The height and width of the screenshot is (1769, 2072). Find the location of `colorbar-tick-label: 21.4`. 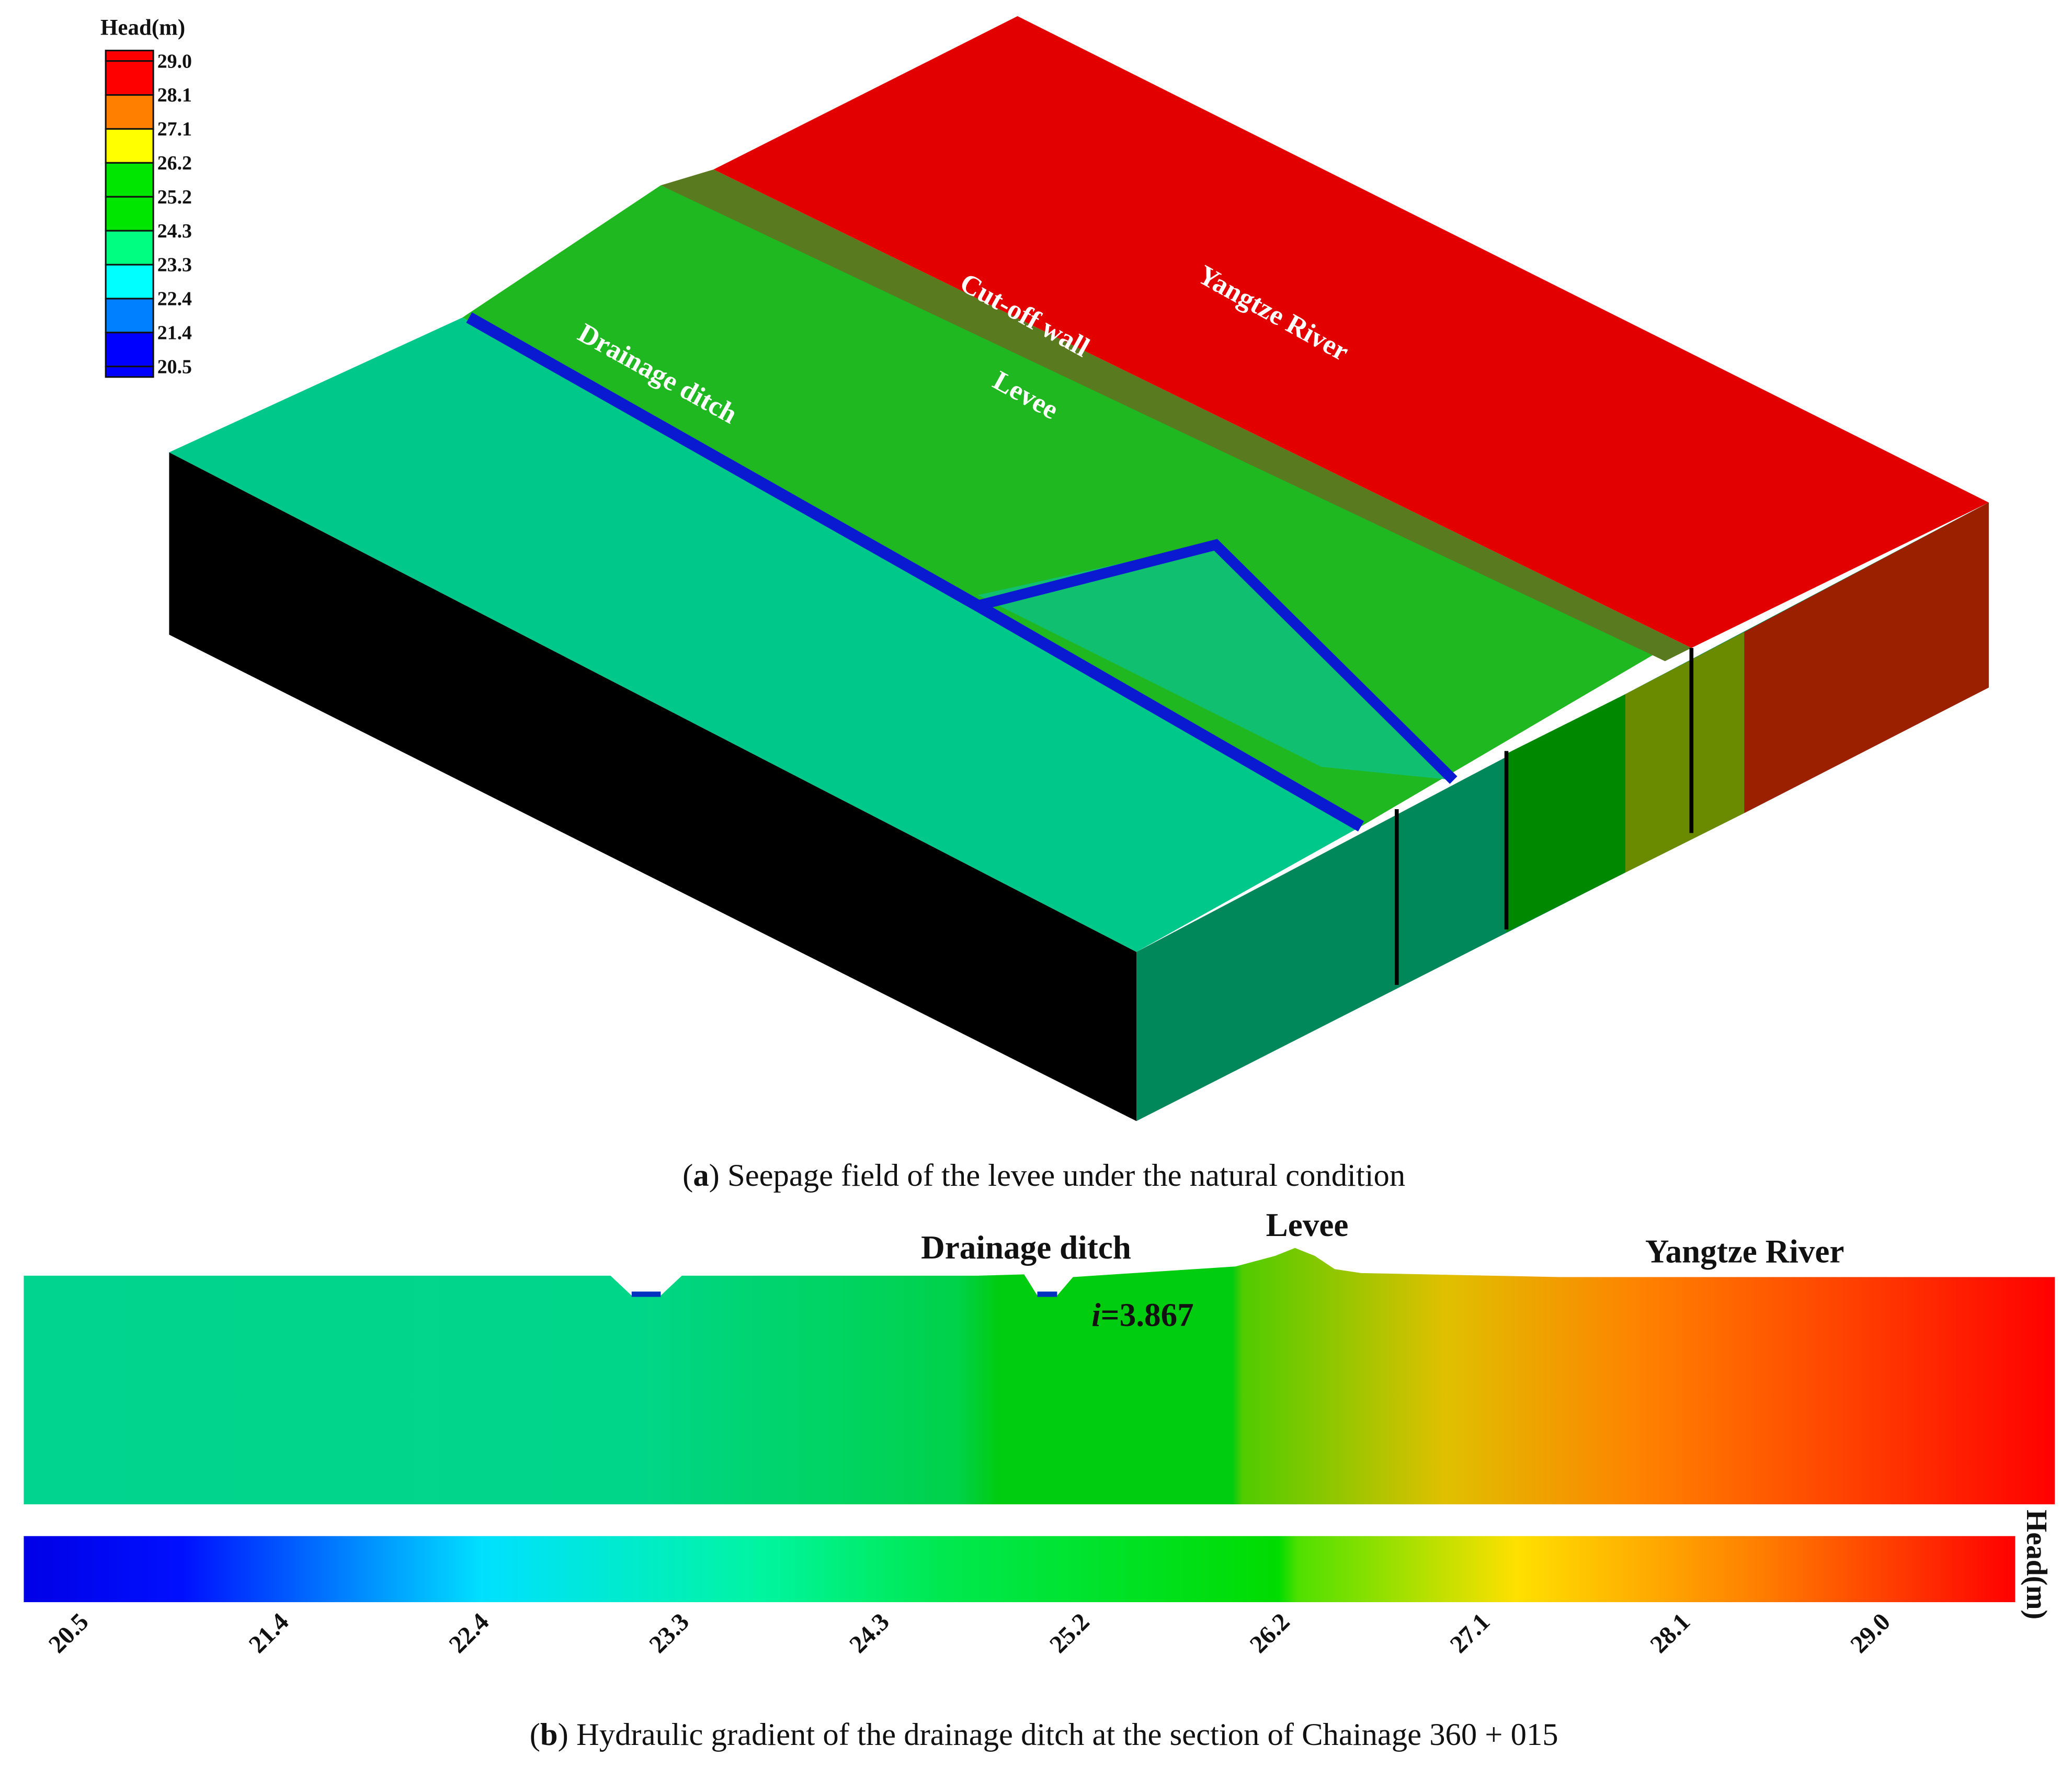

colorbar-tick-label: 21.4 is located at coordinates (269, 1634).